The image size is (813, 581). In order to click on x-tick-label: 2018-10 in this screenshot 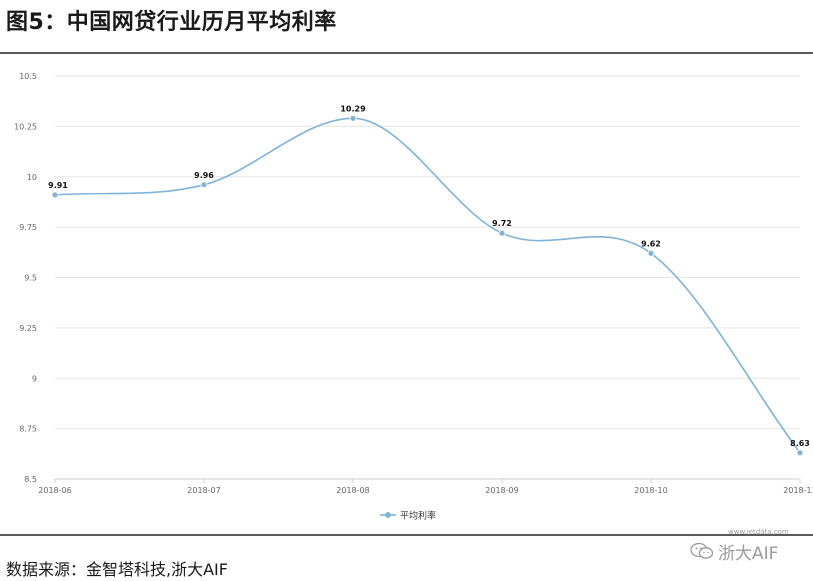, I will do `click(650, 490)`.